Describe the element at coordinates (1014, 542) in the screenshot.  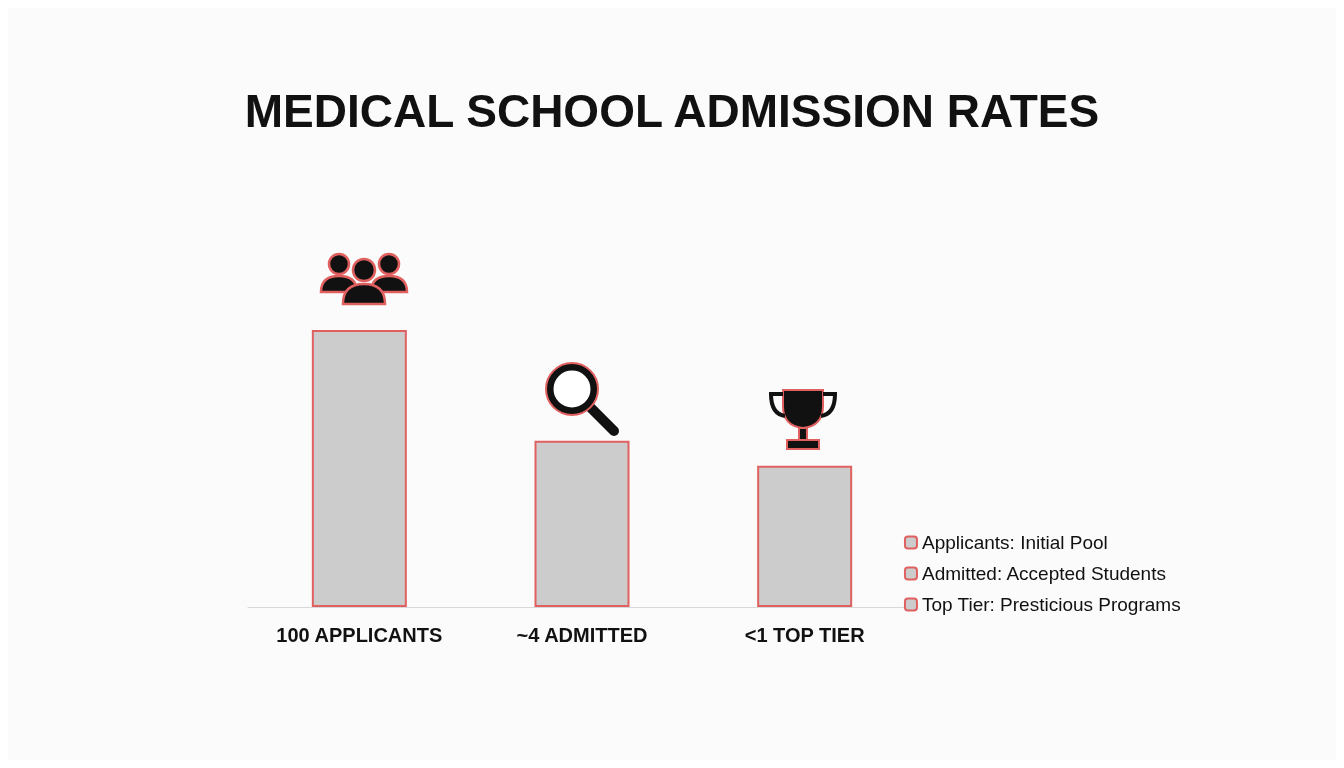
I see `legend-label: Applicants: Initial Pool` at that location.